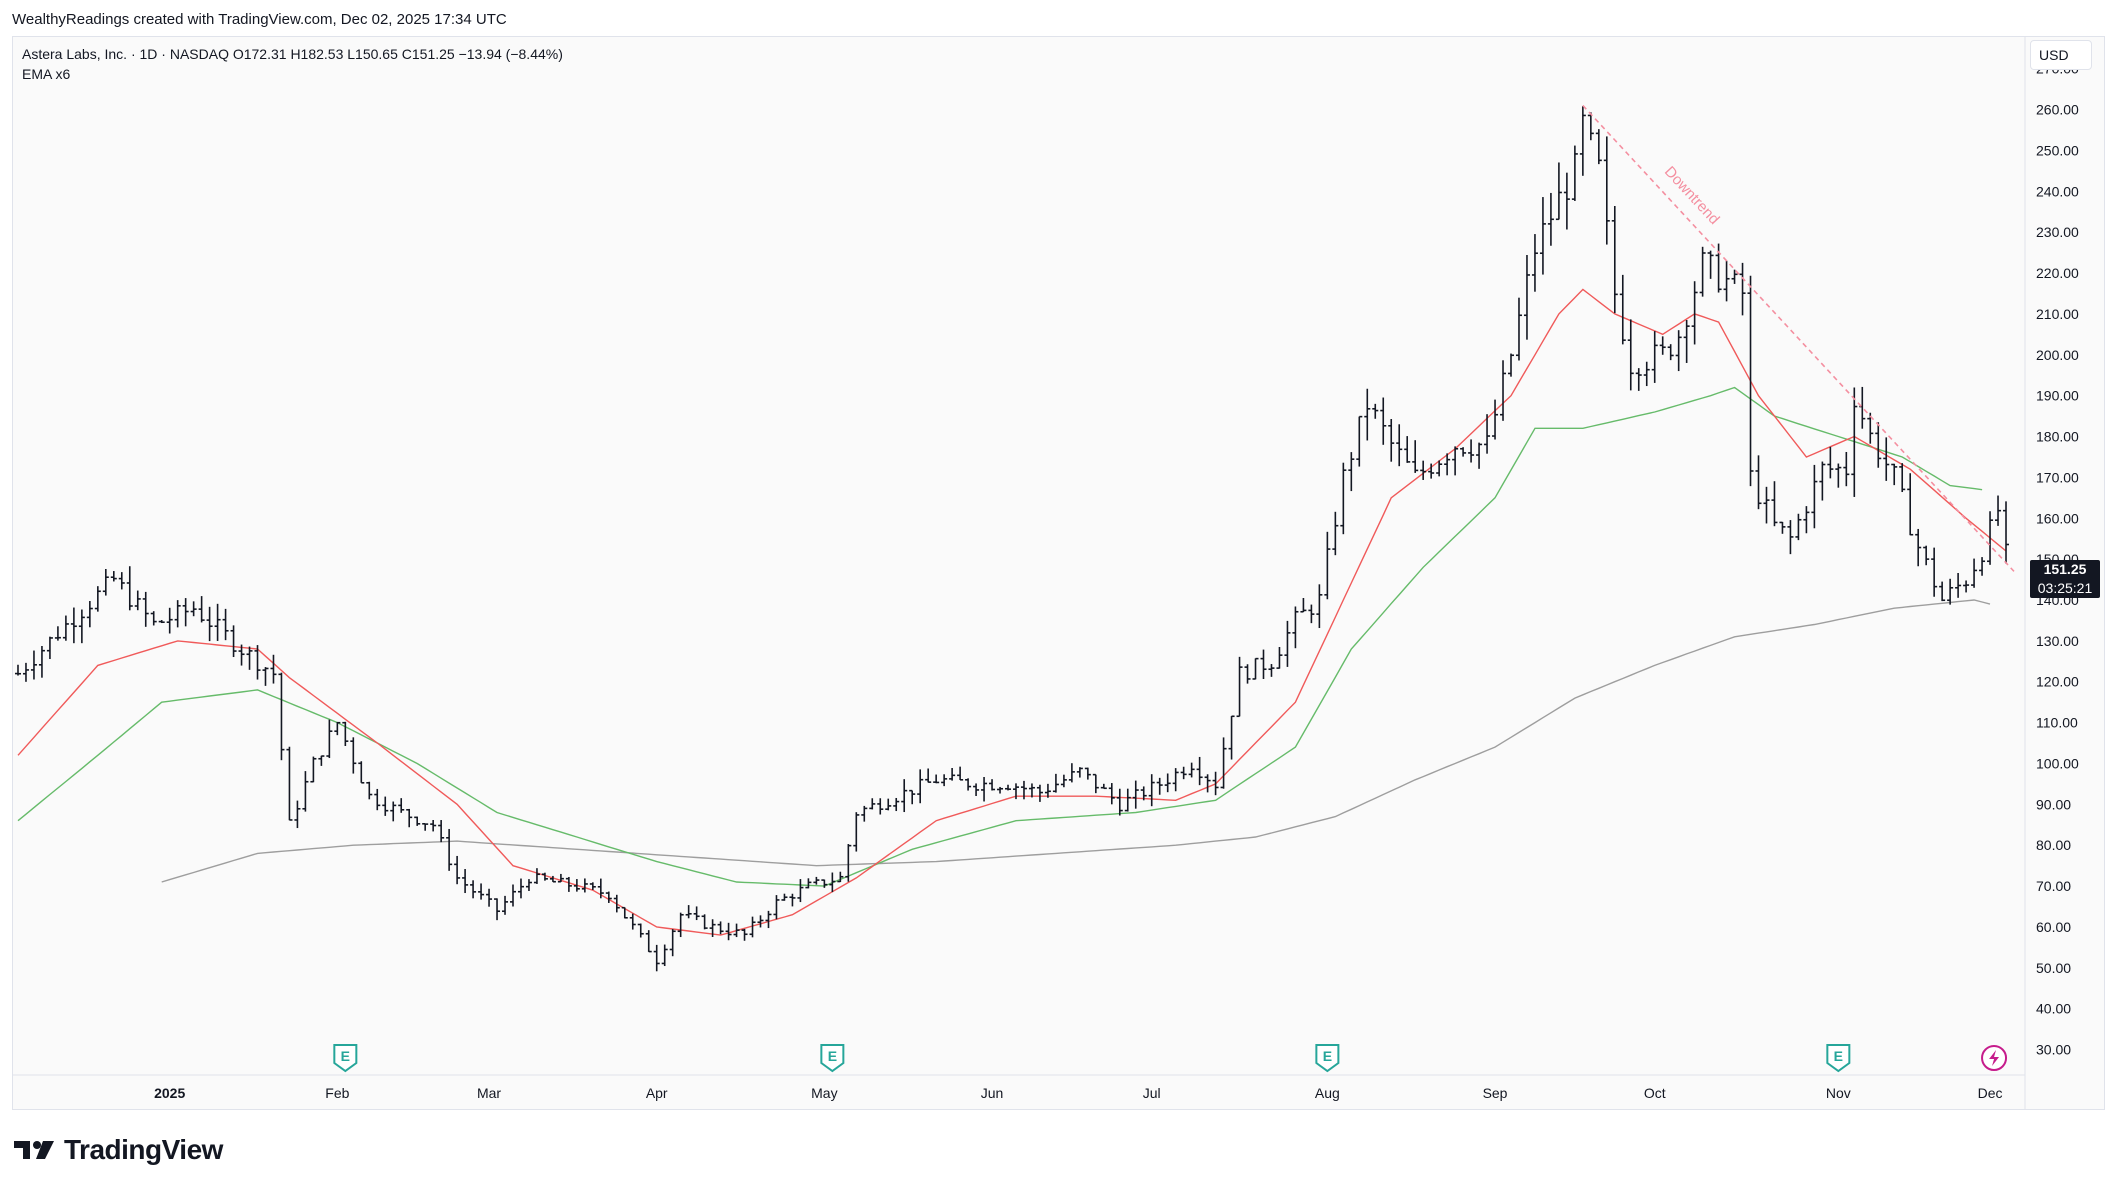 The width and height of the screenshot is (2117, 1184). What do you see at coordinates (118, 1150) in the screenshot?
I see `tradingview-logo: TradingView` at bounding box center [118, 1150].